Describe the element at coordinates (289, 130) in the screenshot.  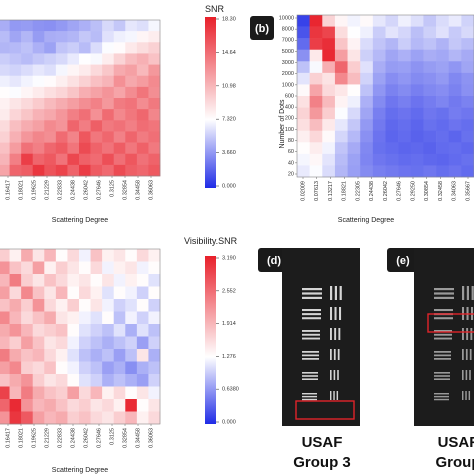
I see `y-tick-label: 100` at that location.